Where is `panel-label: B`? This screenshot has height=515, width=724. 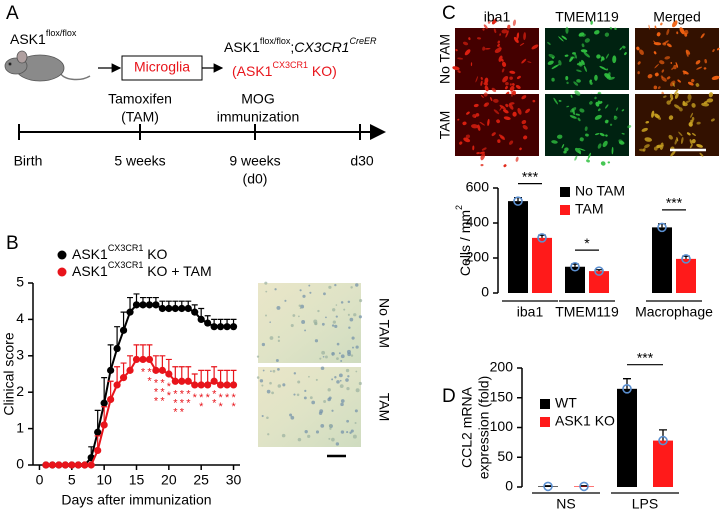 panel-label: B is located at coordinates (12, 243).